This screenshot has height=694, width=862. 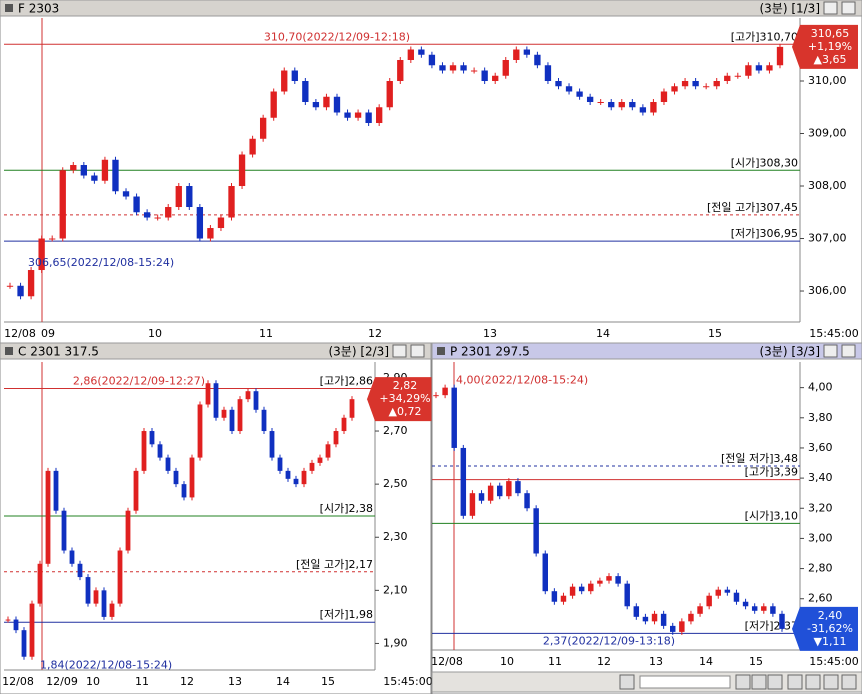 I want to click on y-tick-label: 3,40, so click(x=820, y=477).